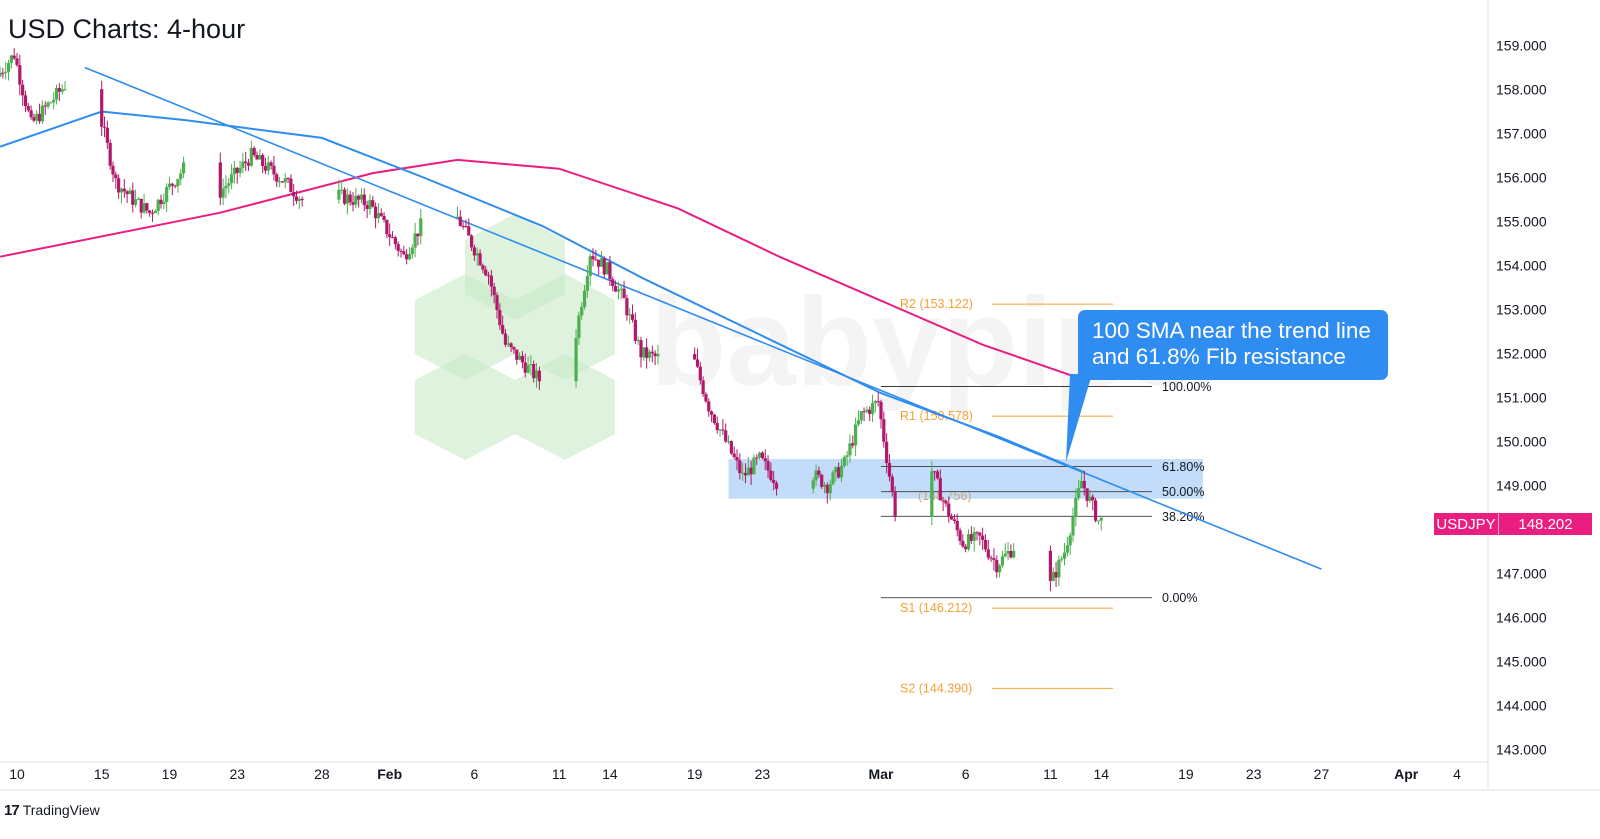  What do you see at coordinates (1521, 442) in the screenshot?
I see `y-tick-label: 150.000` at bounding box center [1521, 442].